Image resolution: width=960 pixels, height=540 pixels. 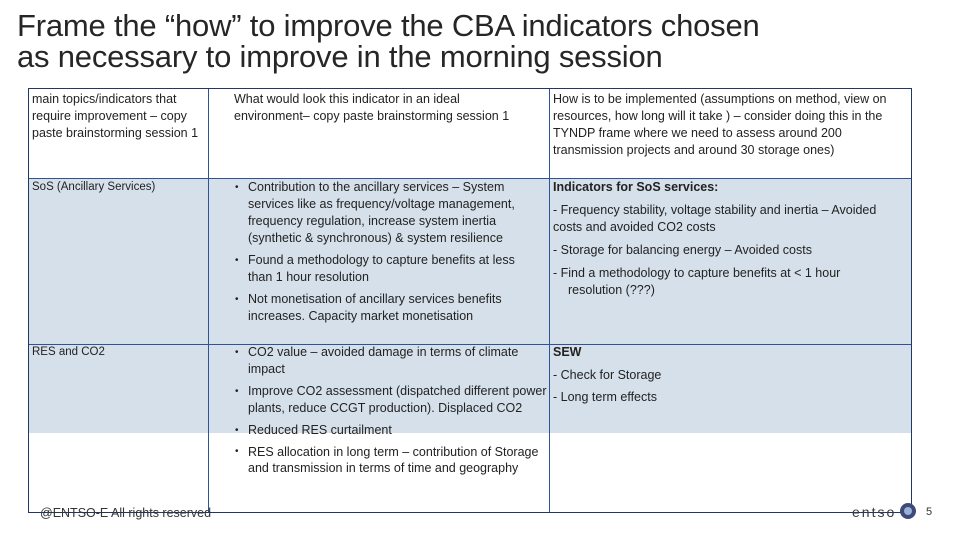 What do you see at coordinates (929, 512) in the screenshot?
I see `page-number: 5` at bounding box center [929, 512].